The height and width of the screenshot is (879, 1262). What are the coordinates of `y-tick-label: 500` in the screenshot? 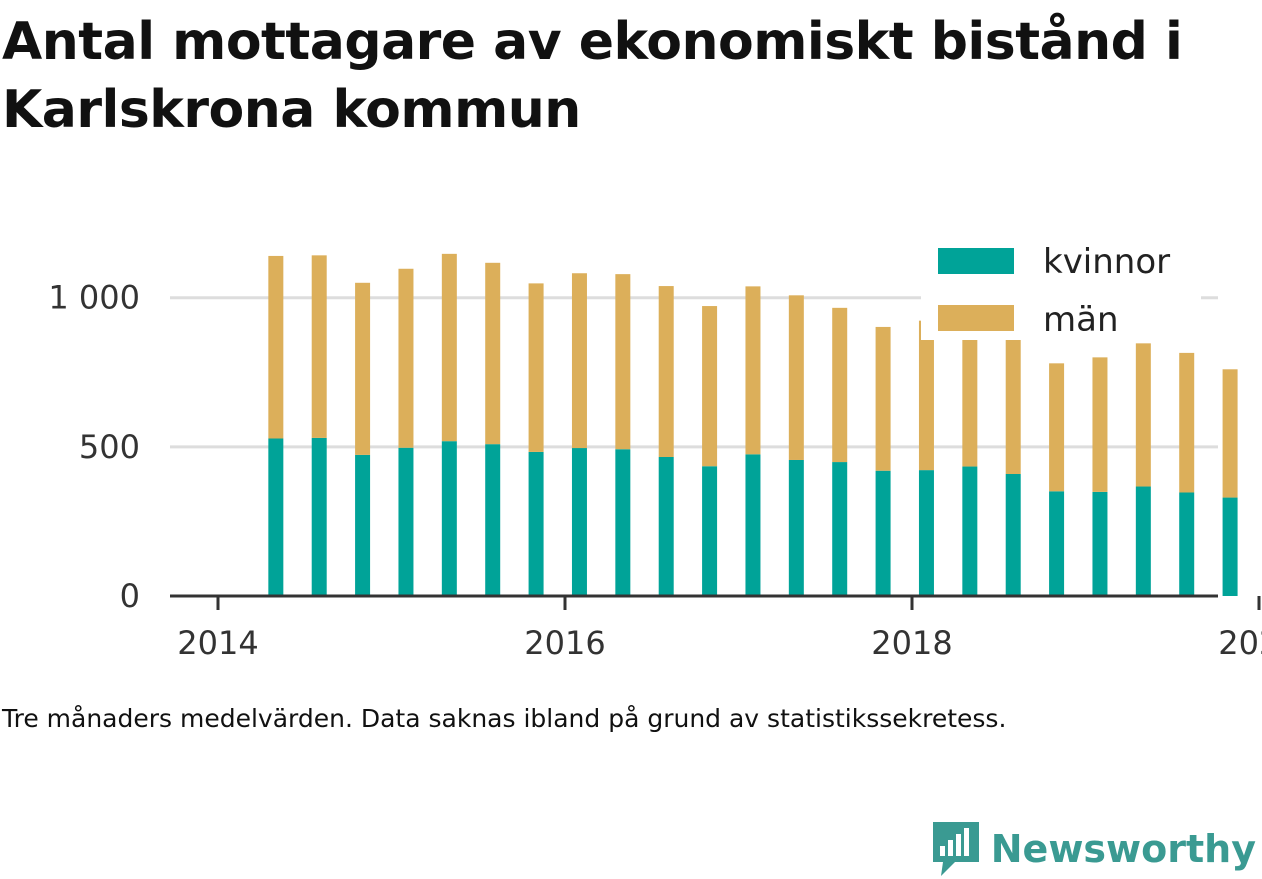 It's located at (109, 447).